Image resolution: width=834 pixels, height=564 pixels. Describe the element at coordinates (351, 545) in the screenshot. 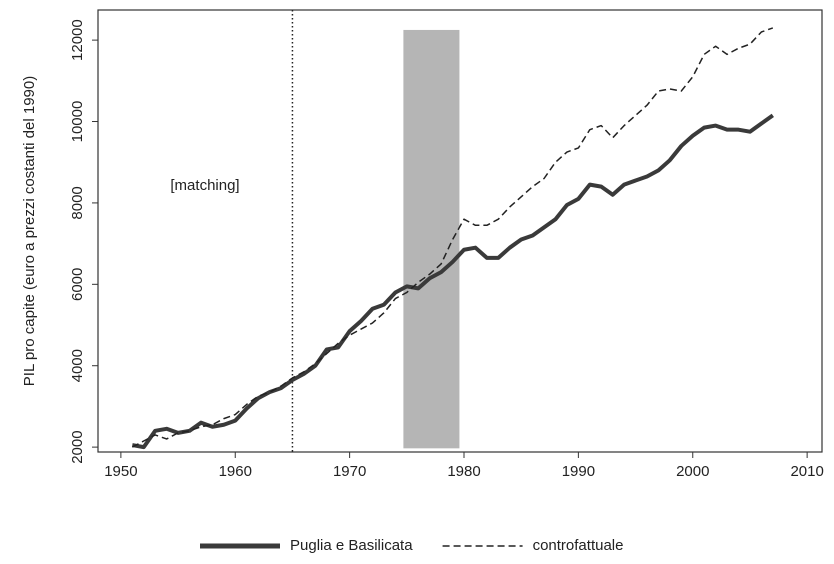

I see `legend-label: Puglia e Basilicata` at that location.